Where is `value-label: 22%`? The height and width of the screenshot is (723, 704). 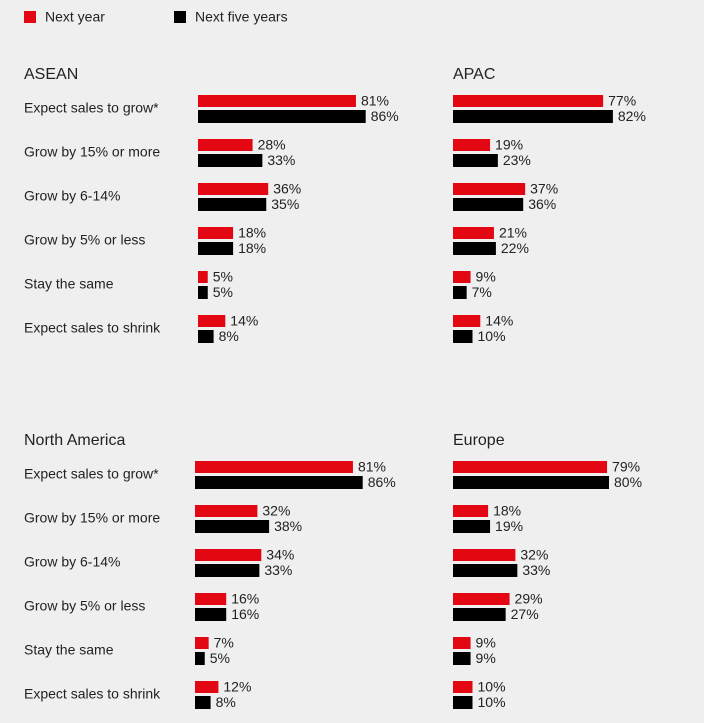 value-label: 22% is located at coordinates (515, 248).